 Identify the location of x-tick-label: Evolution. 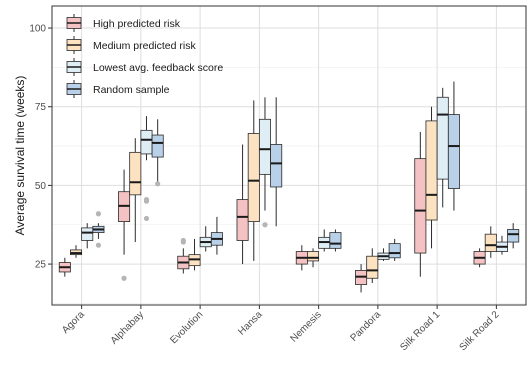
(186, 327).